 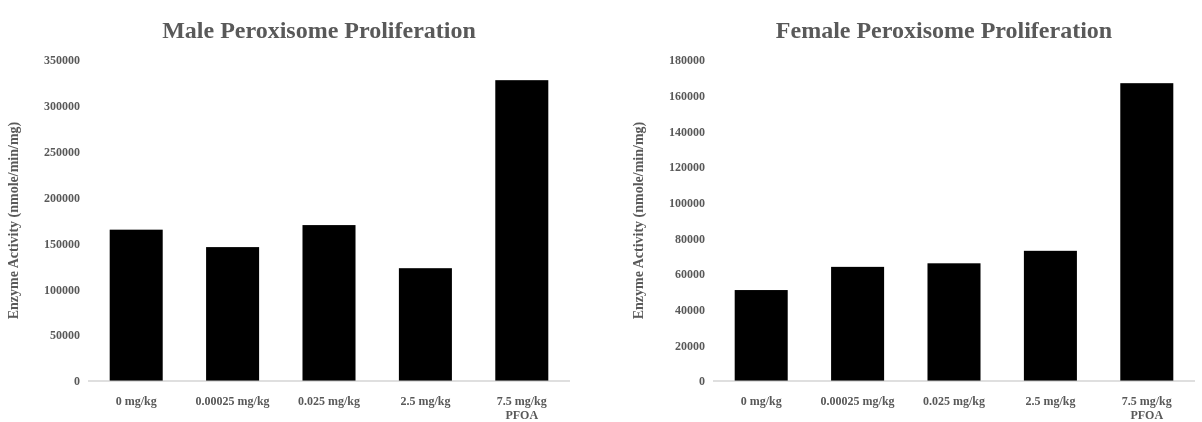 I want to click on y-tick-label: 250000, so click(x=62, y=152).